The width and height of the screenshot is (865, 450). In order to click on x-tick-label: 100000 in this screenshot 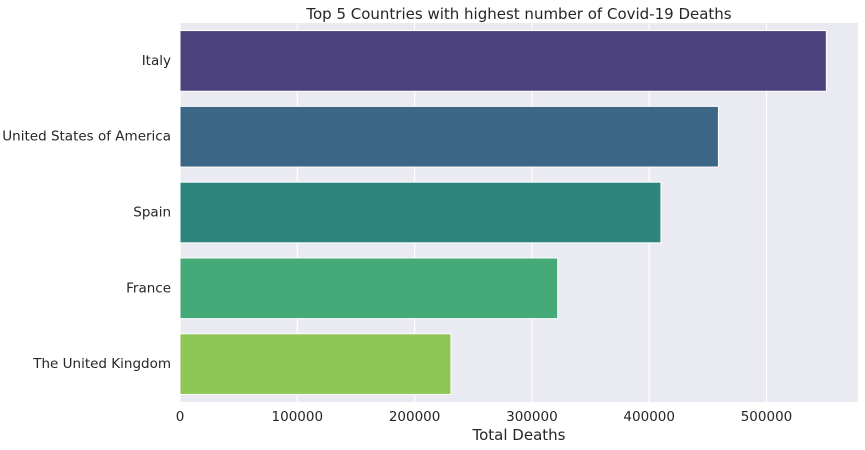, I will do `click(298, 417)`.